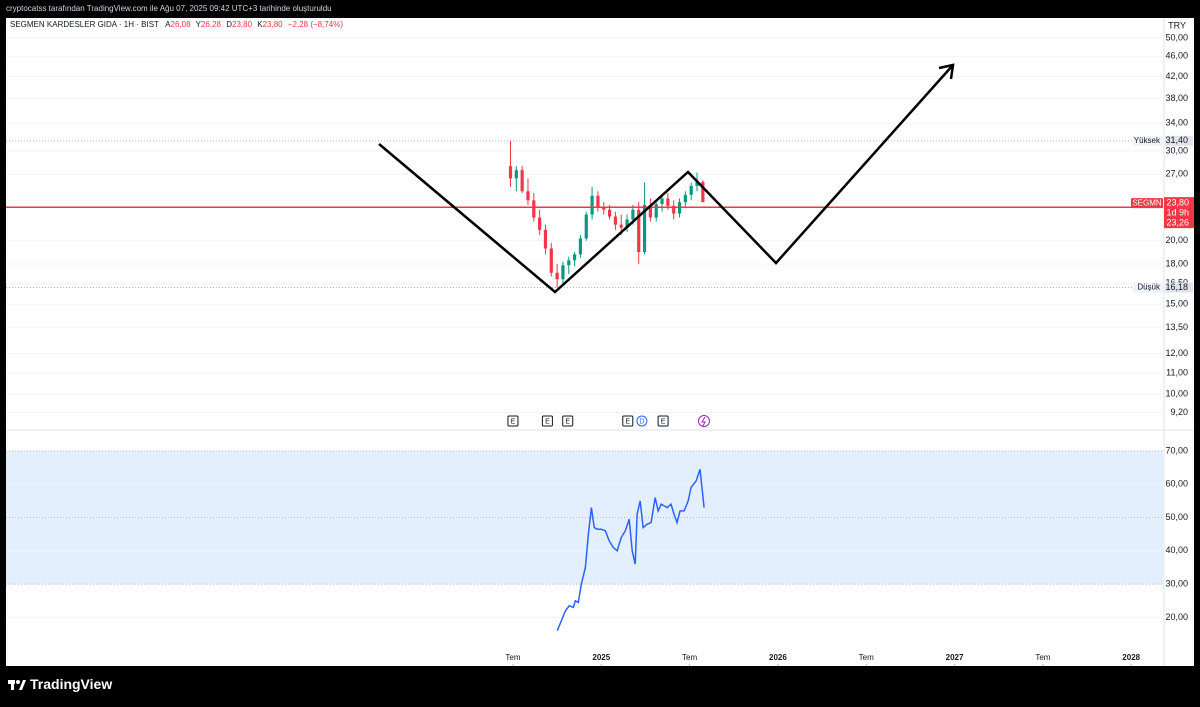 The image size is (1200, 707). I want to click on ohlc-key: Y, so click(198, 24).